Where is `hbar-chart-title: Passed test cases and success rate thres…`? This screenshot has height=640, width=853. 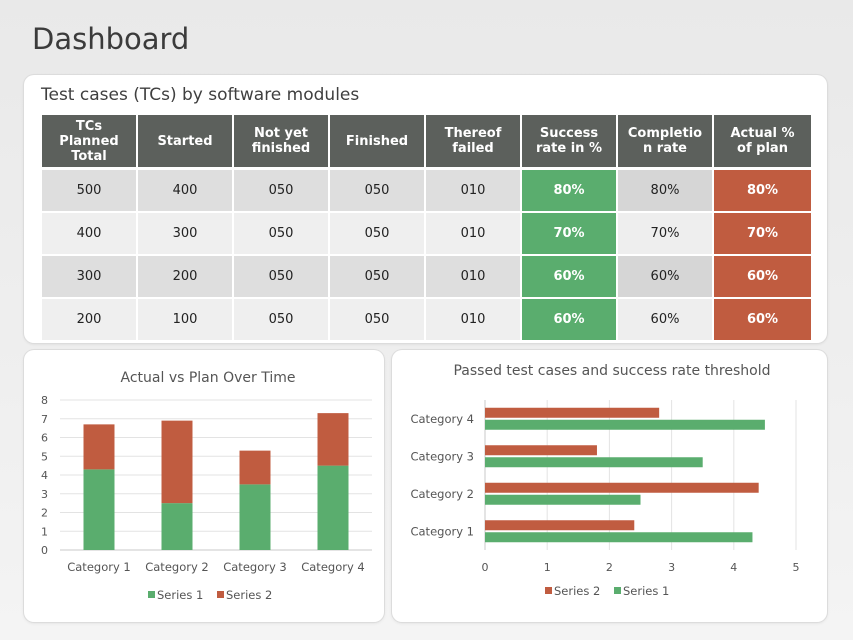 hbar-chart-title: Passed test cases and success rate thres… is located at coordinates (611, 371).